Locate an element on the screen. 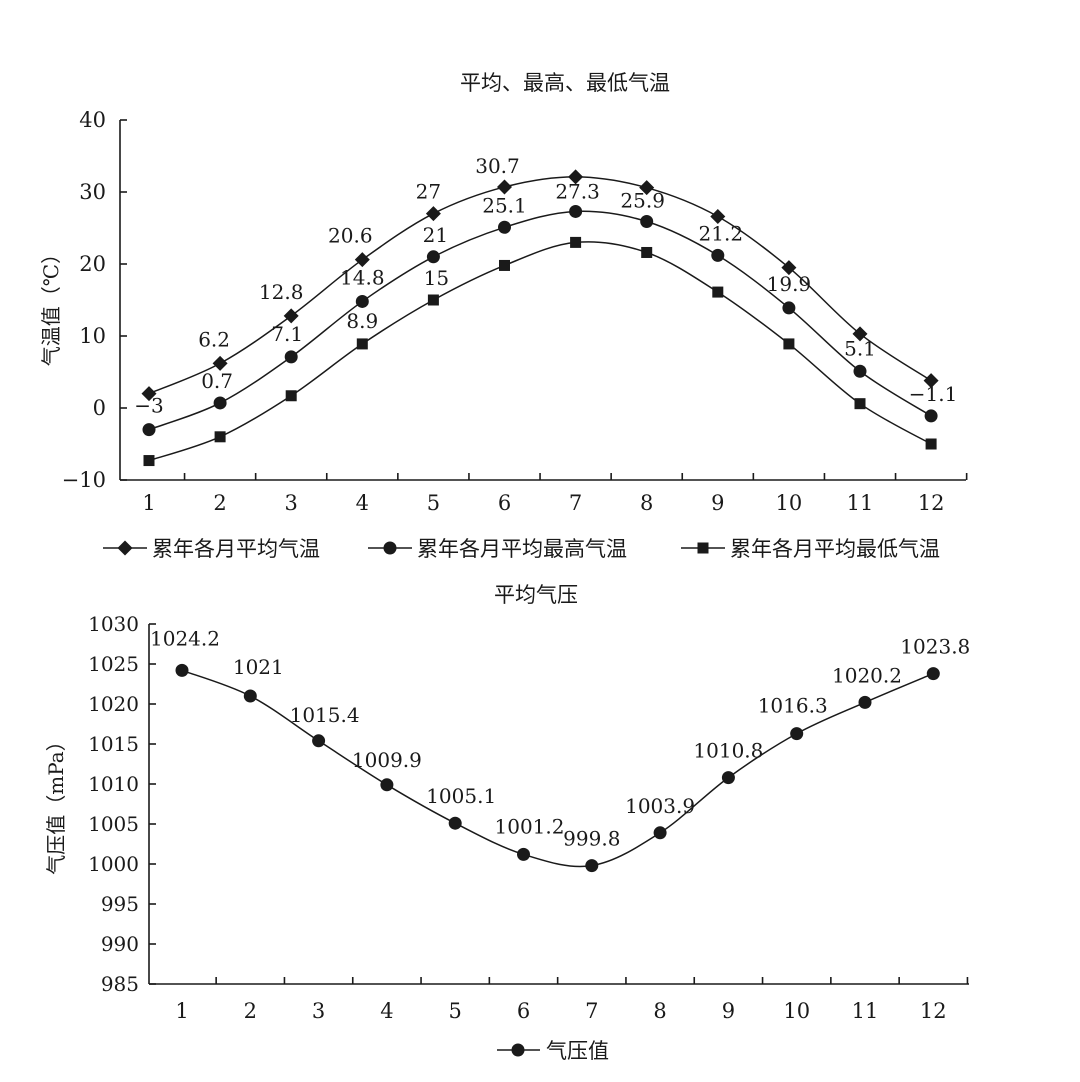  data-label: −3 is located at coordinates (148, 406).